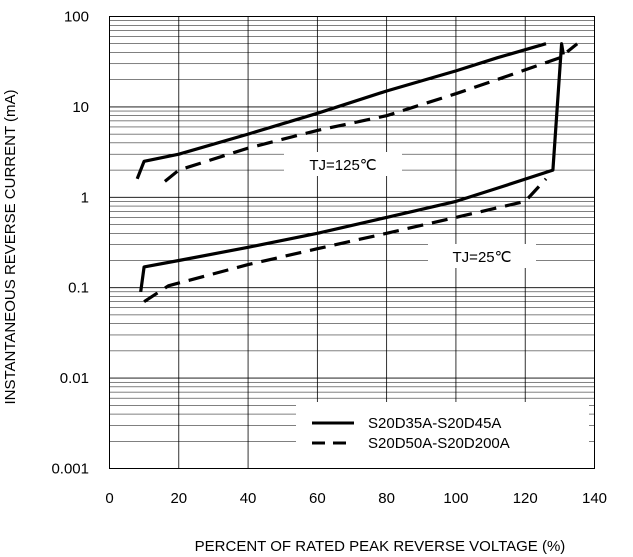  I want to click on x-tick-label: 140, so click(594, 498).